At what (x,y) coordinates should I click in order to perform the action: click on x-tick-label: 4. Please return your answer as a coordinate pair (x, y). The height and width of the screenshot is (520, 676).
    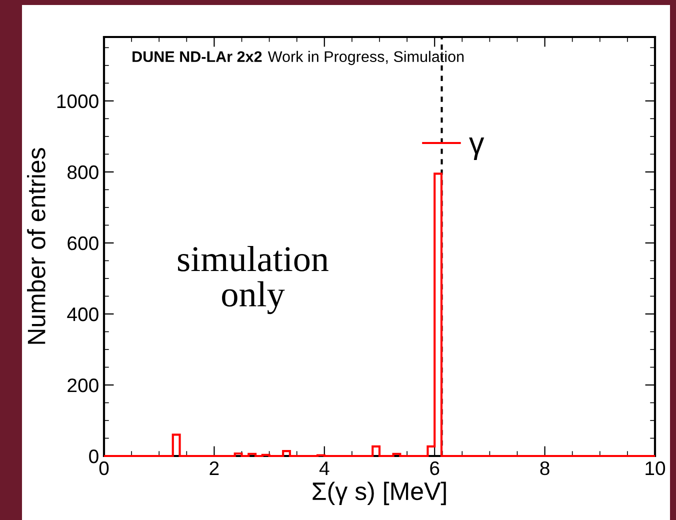
    Looking at the image, I should click on (324, 468).